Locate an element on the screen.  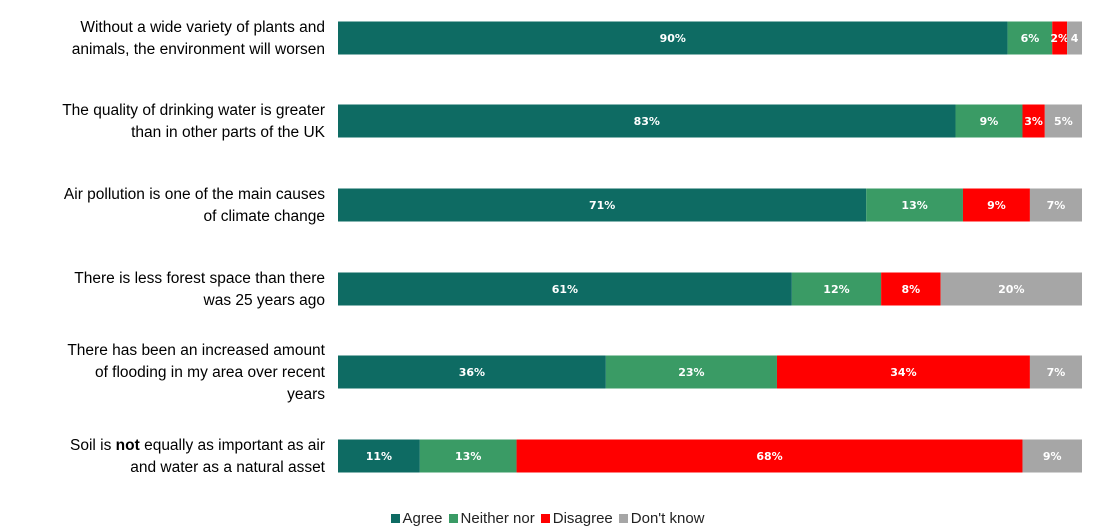
legend-label: Don't know is located at coordinates (667, 518).